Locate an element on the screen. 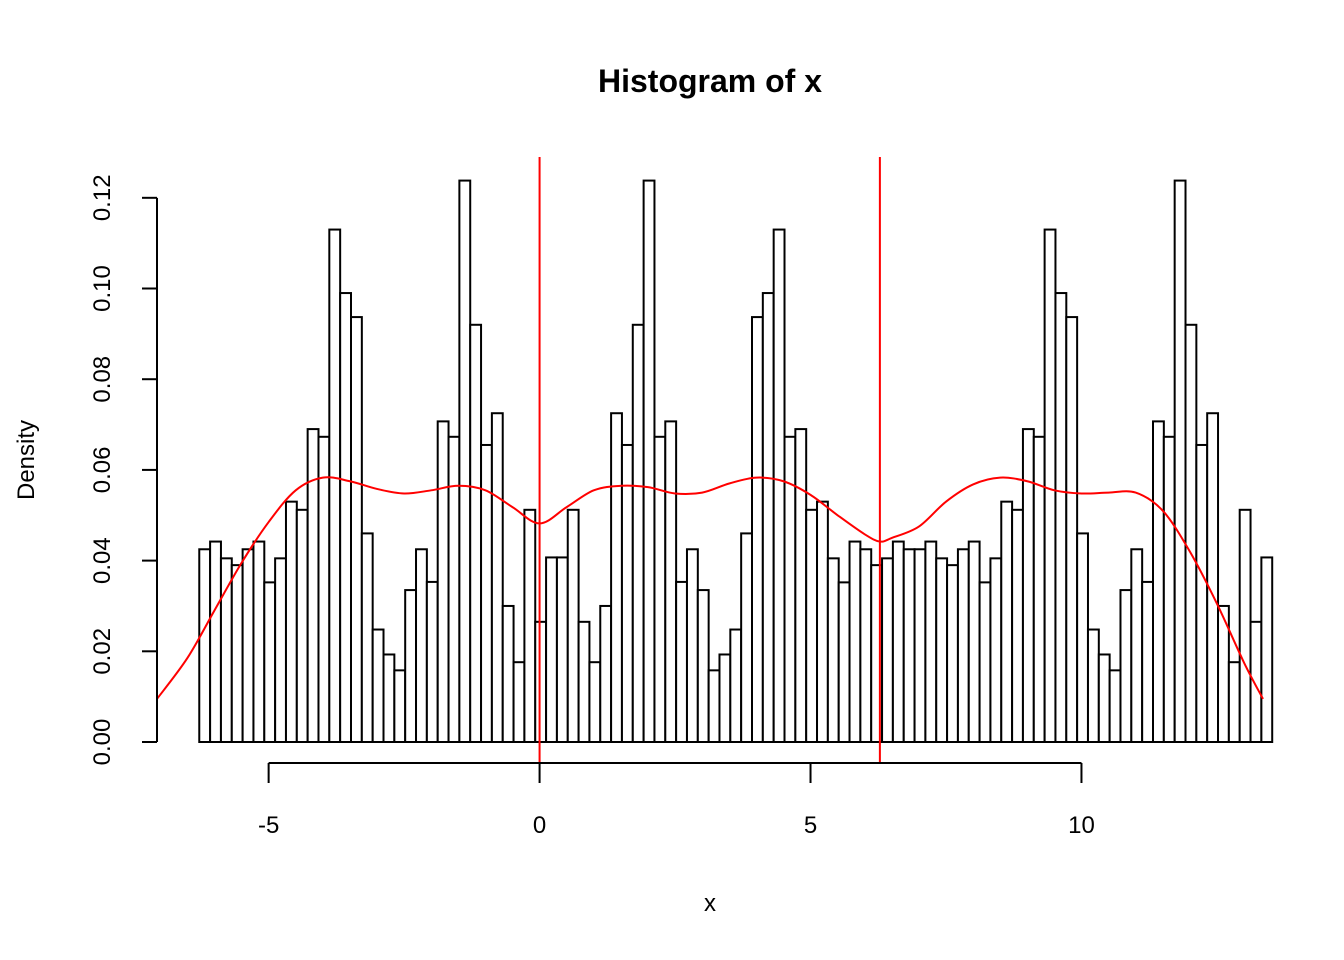 The width and height of the screenshot is (1344, 960). y-tick-label: 0.04 is located at coordinates (102, 560).